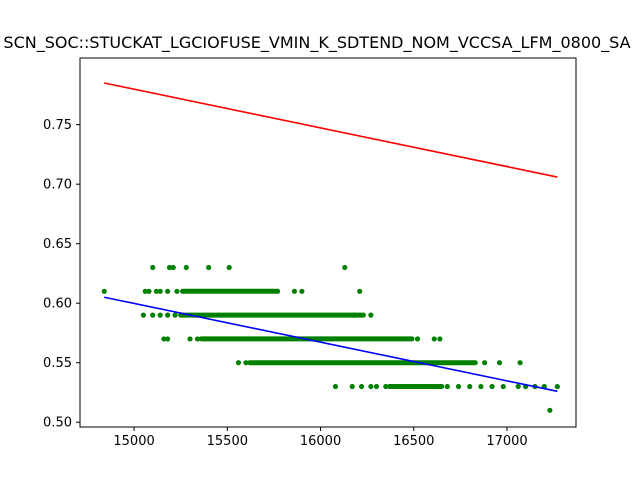  What do you see at coordinates (331, 130) in the screenshot?
I see `upper-limit-line` at bounding box center [331, 130].